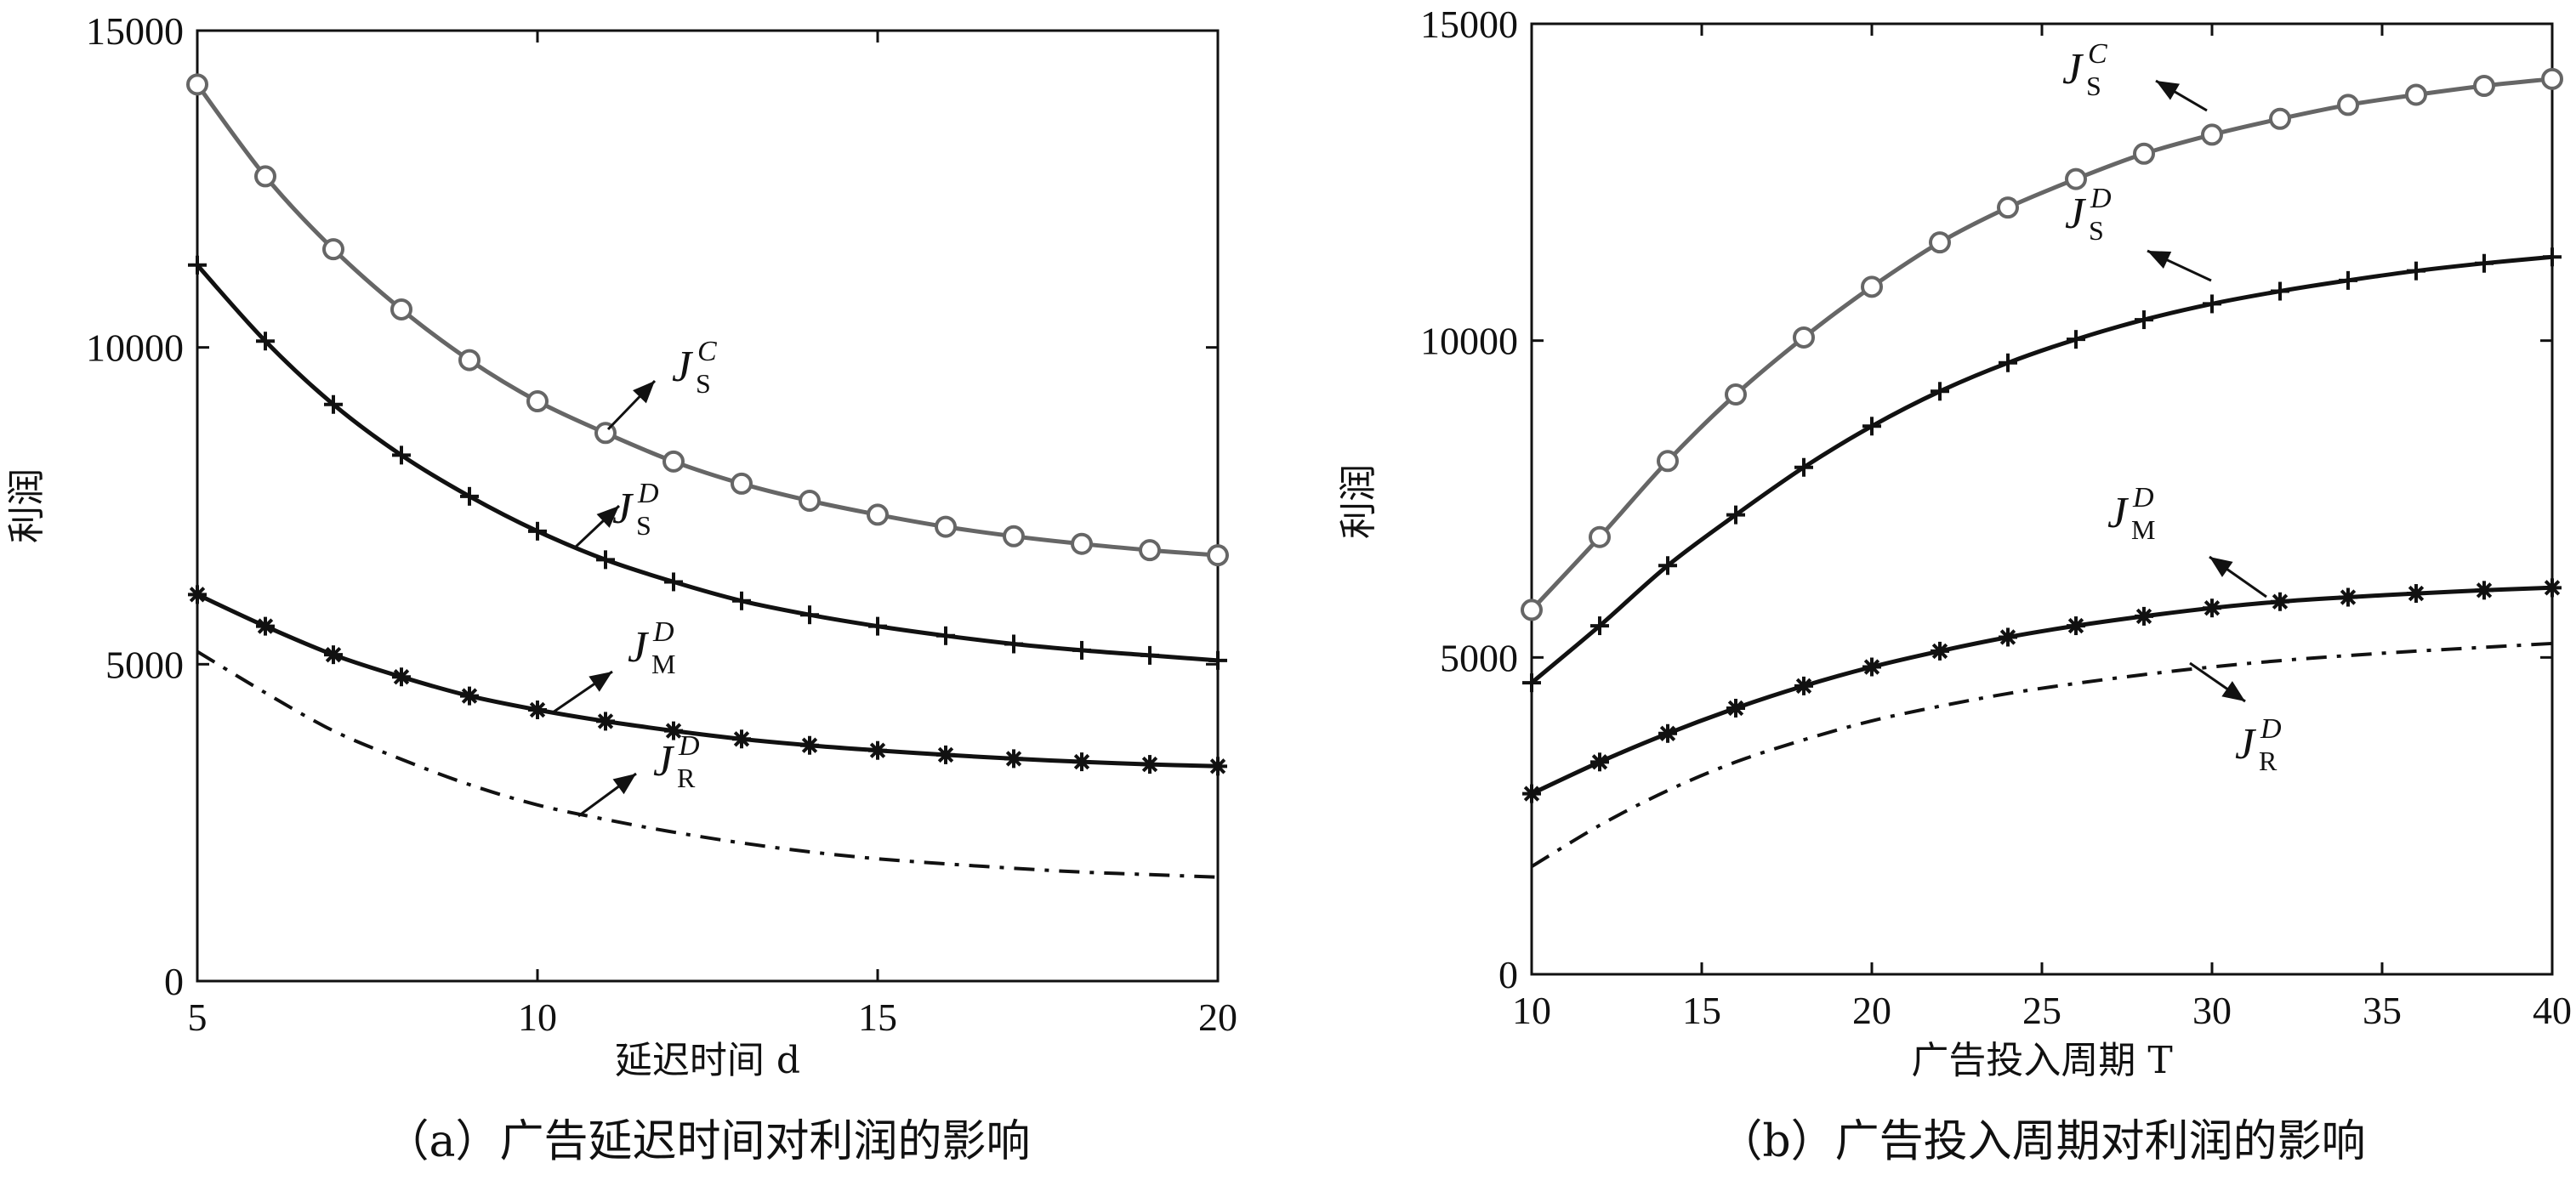 This screenshot has width=2576, height=1180. Describe the element at coordinates (2235, 719) in the screenshot. I see `chart-b-label-JRD: J DR` at that location.